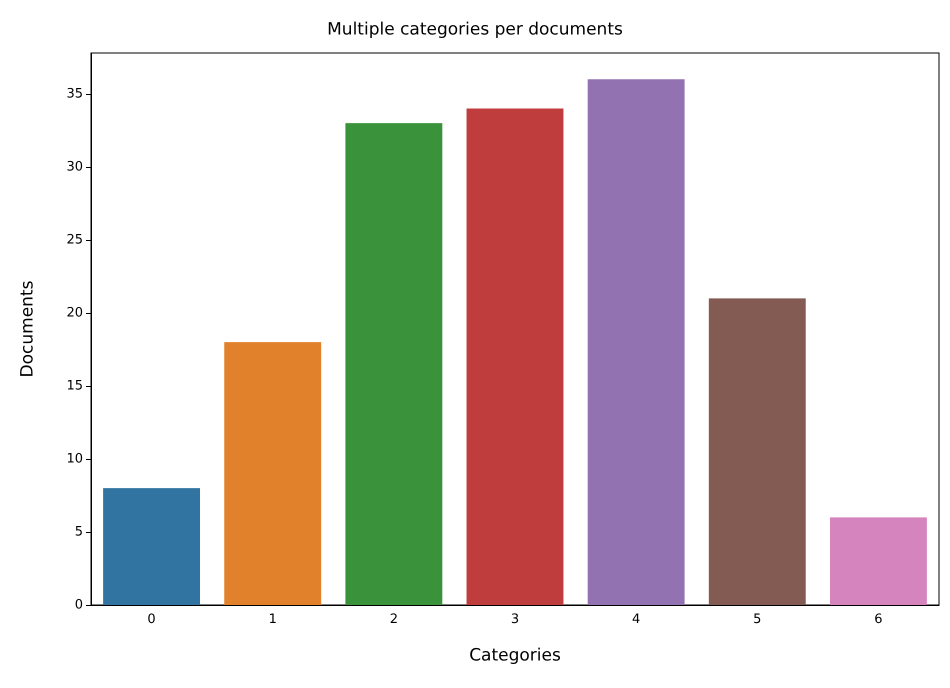  Describe the element at coordinates (515, 656) in the screenshot. I see `x-axis-title: Categories` at that location.